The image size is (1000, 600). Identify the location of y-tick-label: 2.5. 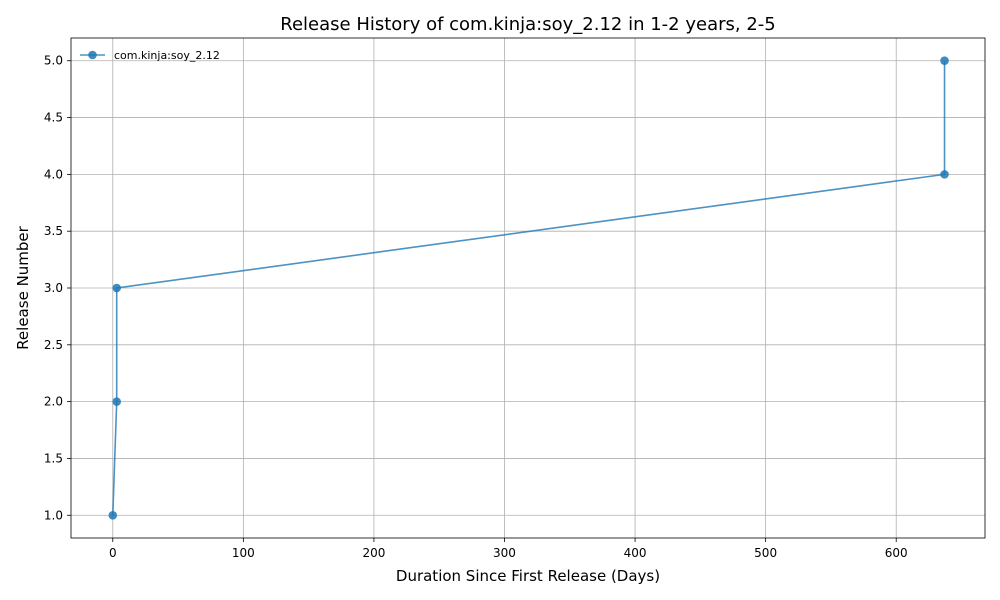
(53, 345).